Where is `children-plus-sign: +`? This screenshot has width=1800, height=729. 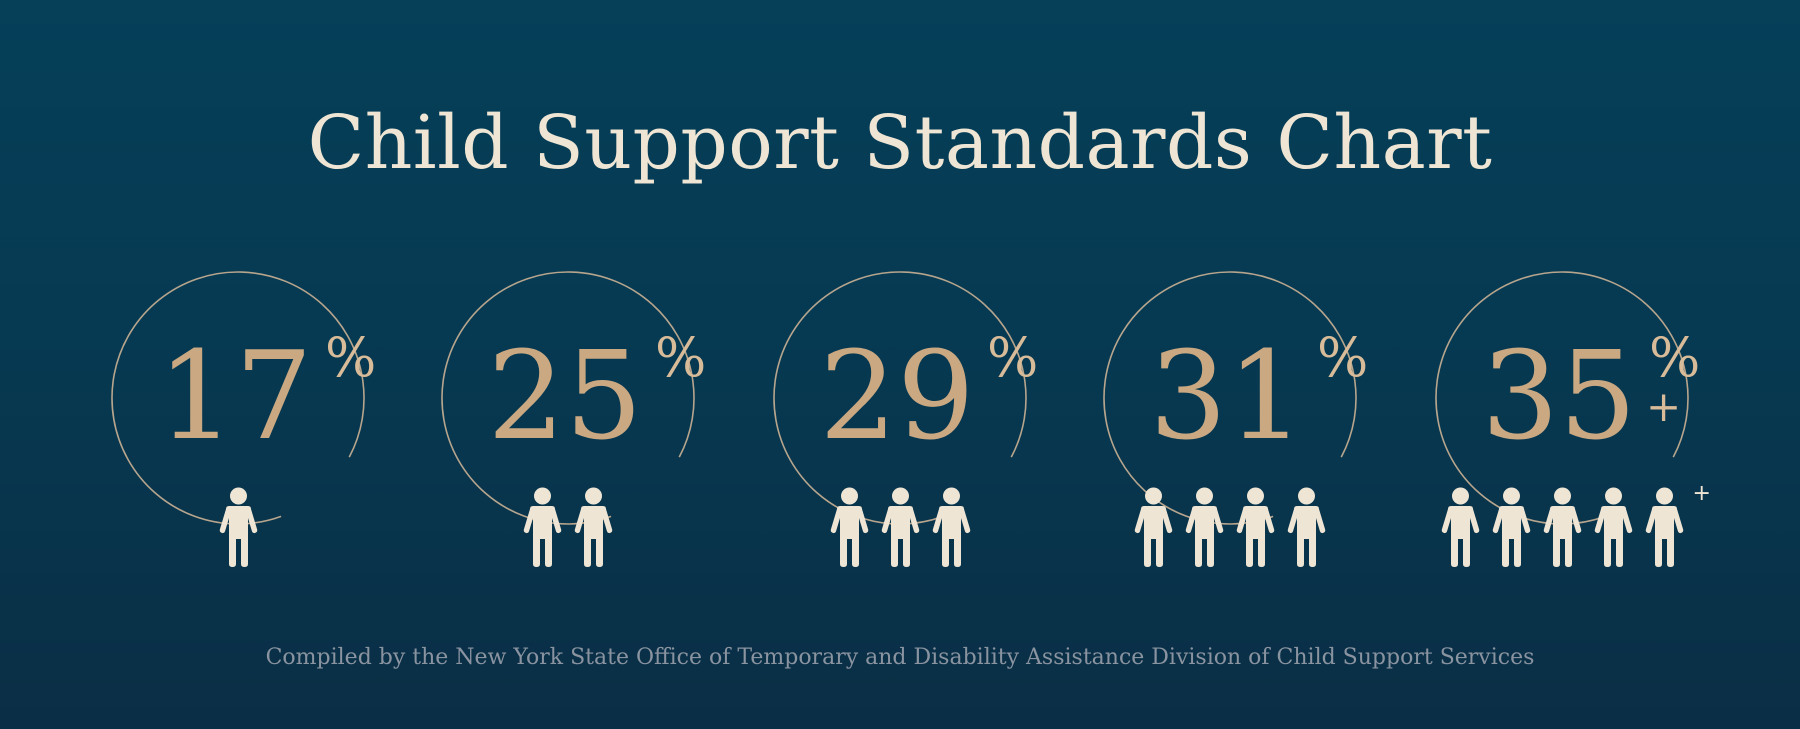
children-plus-sign: + is located at coordinates (1701, 493).